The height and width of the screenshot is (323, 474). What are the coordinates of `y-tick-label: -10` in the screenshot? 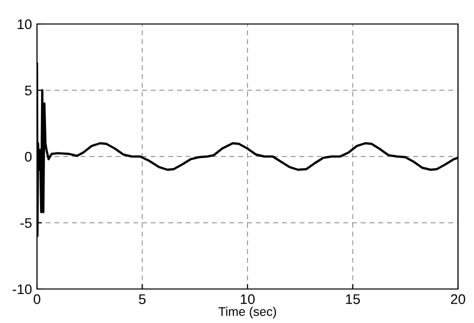 It's located at (22, 289).